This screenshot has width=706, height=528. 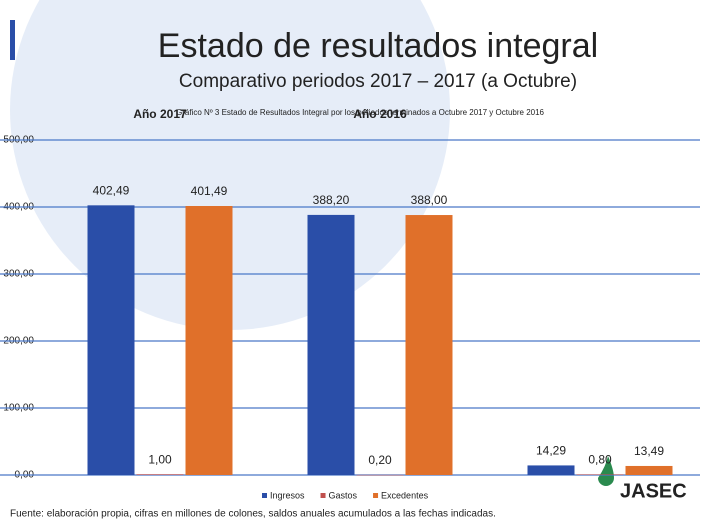 What do you see at coordinates (653, 491) in the screenshot?
I see `logo: JASEC` at bounding box center [653, 491].